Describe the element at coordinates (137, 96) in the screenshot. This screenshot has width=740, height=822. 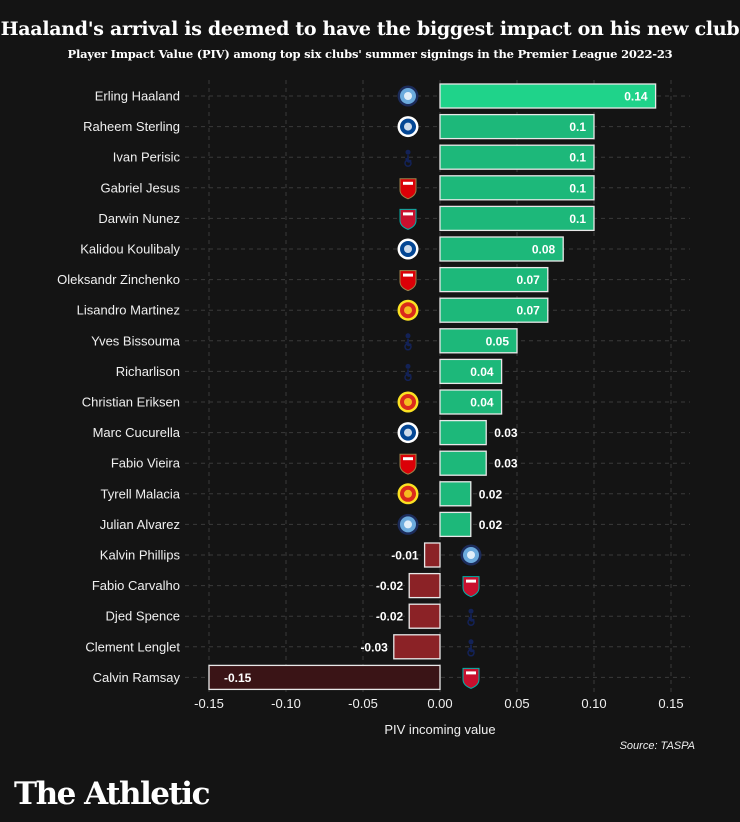
I see `category-label: Erling Haaland` at that location.